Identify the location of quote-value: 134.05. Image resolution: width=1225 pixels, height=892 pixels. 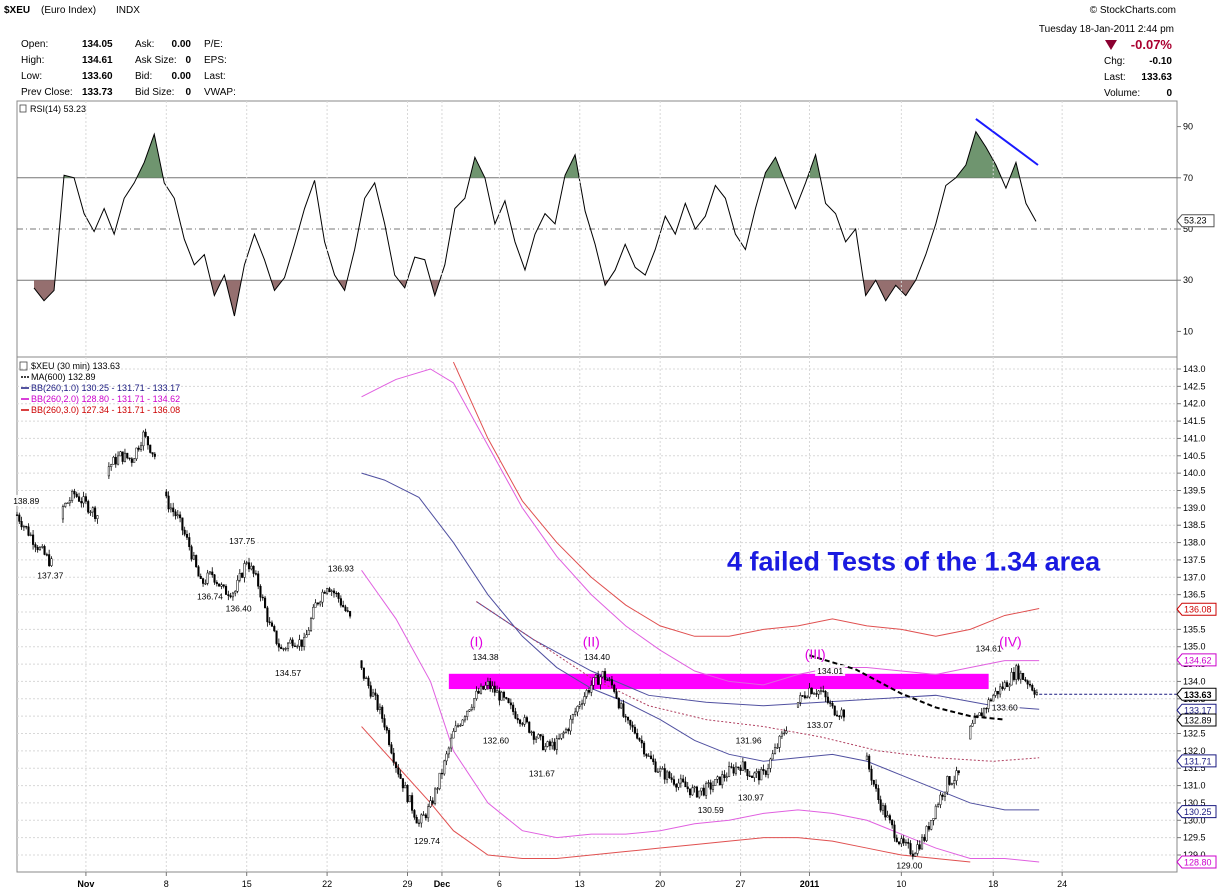
(97, 44).